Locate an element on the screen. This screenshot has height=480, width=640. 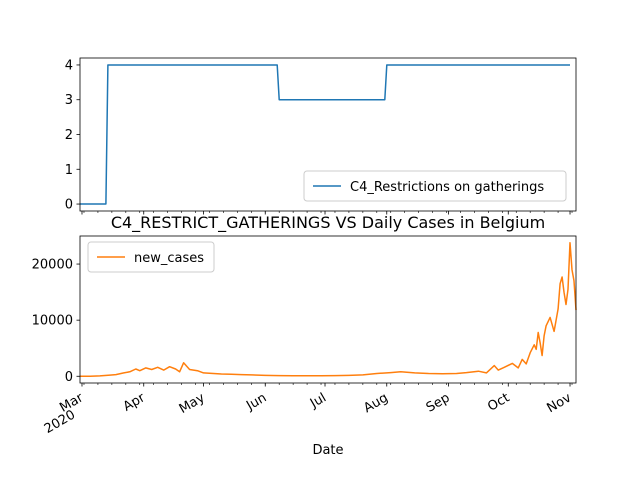
y-tick-label: 10000 is located at coordinates (52, 321).